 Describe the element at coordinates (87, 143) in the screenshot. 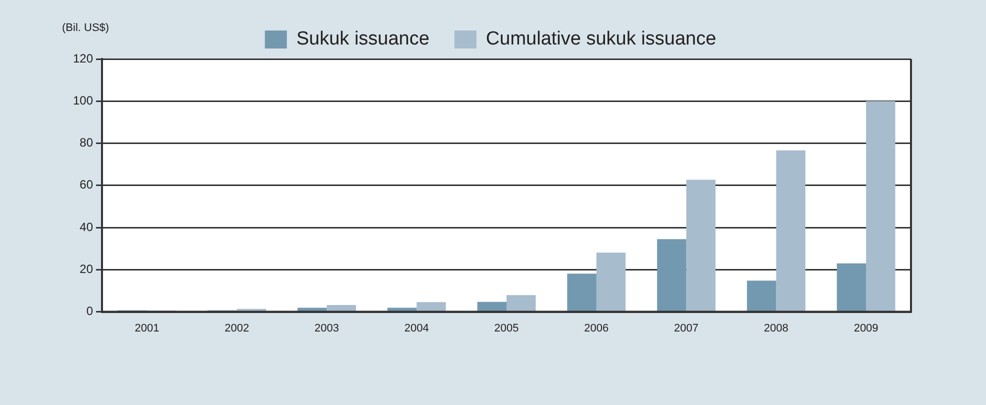

I see `y-tick-label: 80` at that location.